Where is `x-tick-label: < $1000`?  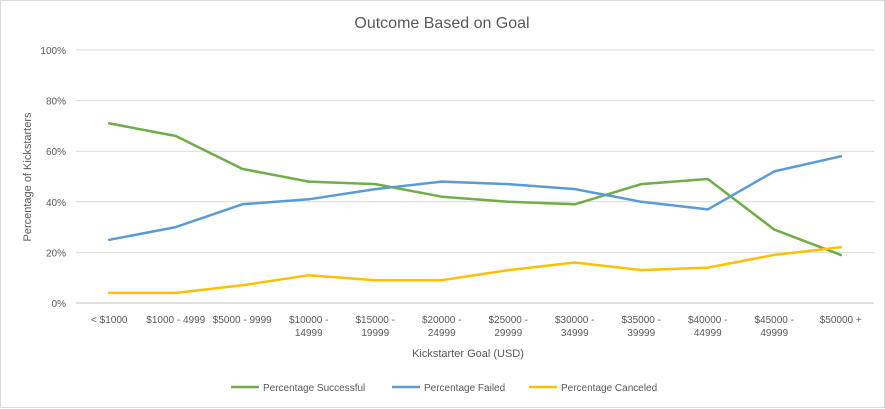
x-tick-label: < $1000 is located at coordinates (109, 320).